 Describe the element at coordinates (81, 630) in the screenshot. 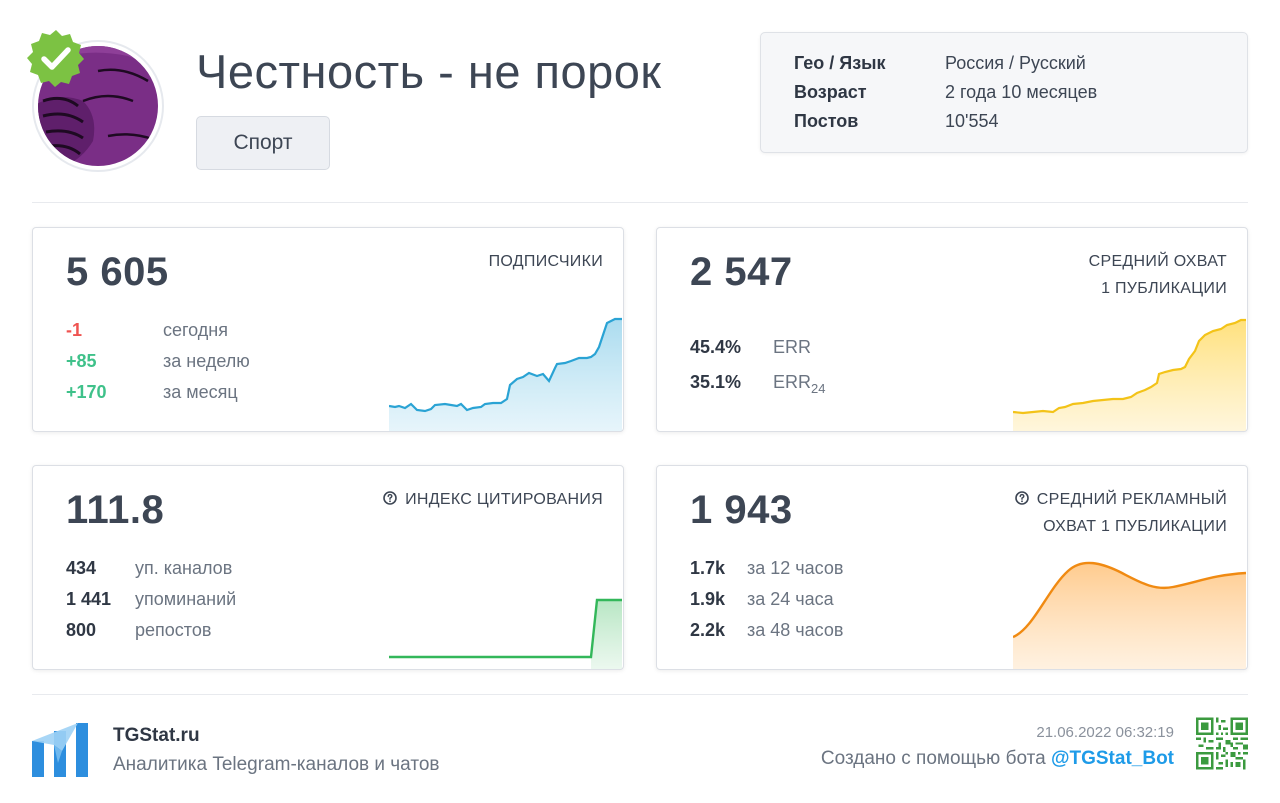

I see `stat-number: 800` at that location.